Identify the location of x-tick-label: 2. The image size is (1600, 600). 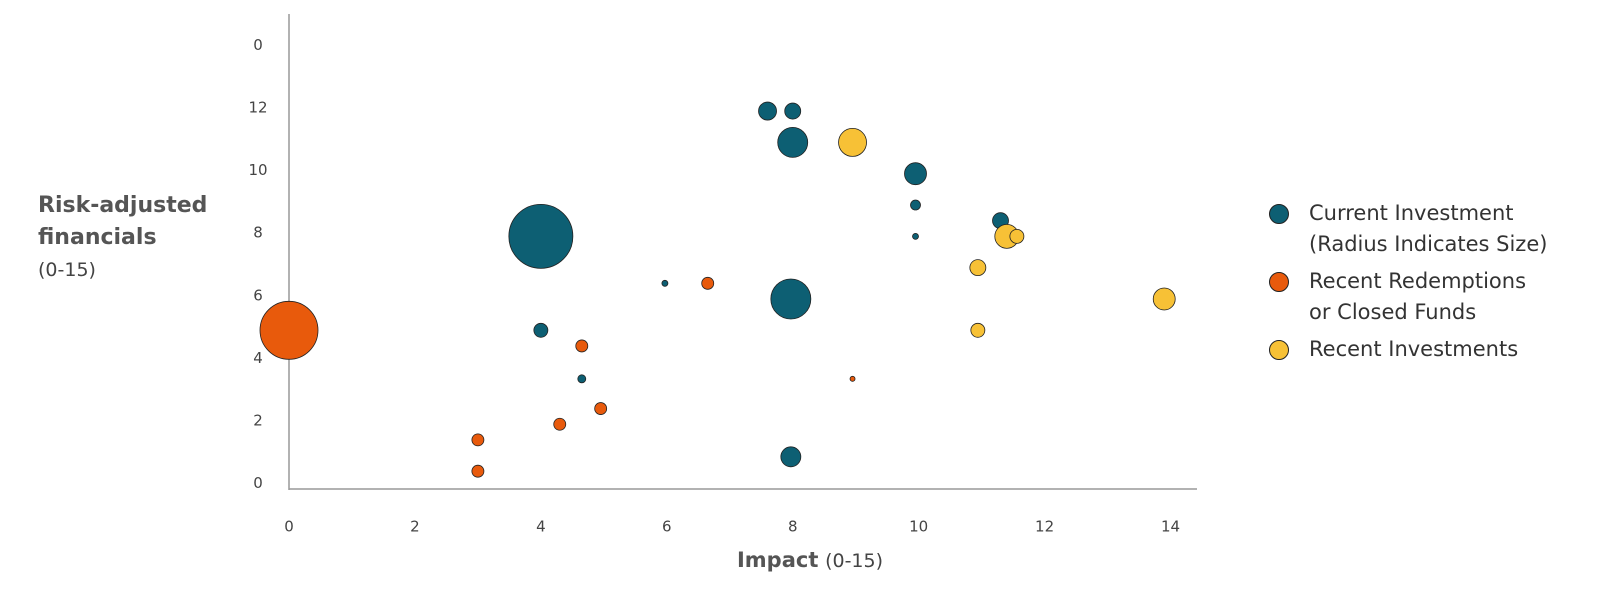
(415, 527).